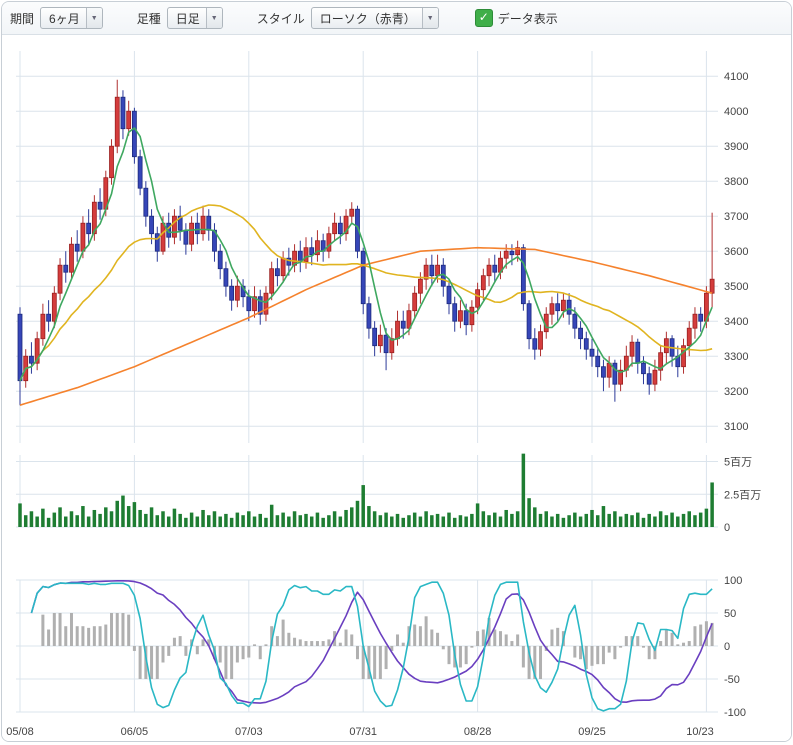 The image size is (793, 745). Describe the element at coordinates (367, 19) in the screenshot. I see `style-value: ローソク（赤青）` at that location.